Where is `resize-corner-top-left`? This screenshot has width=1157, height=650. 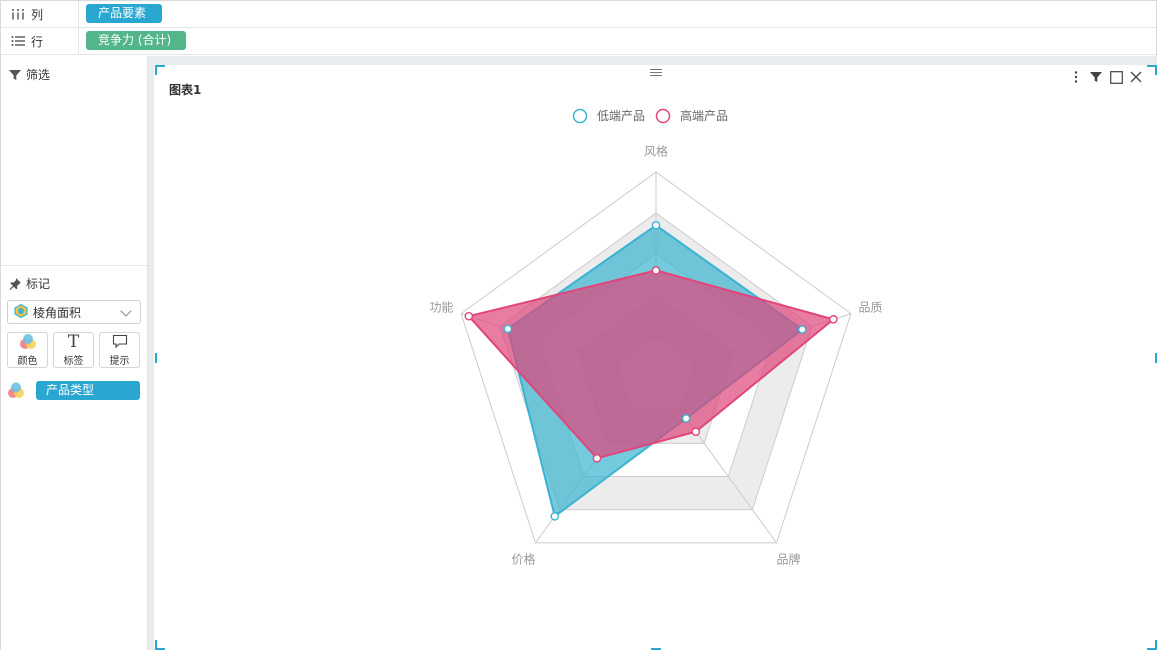
resize-corner-top-left is located at coordinates (160, 70).